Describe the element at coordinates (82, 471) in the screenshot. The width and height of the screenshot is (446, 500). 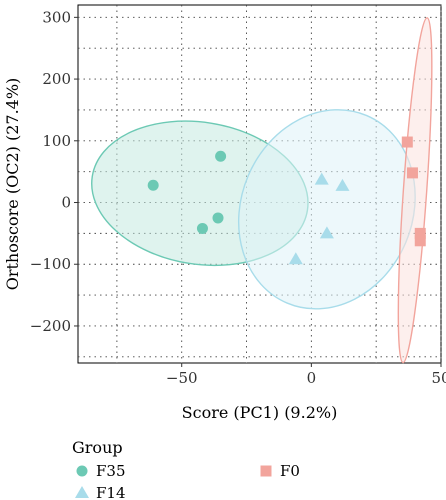
I see `legend-key-f35` at that location.